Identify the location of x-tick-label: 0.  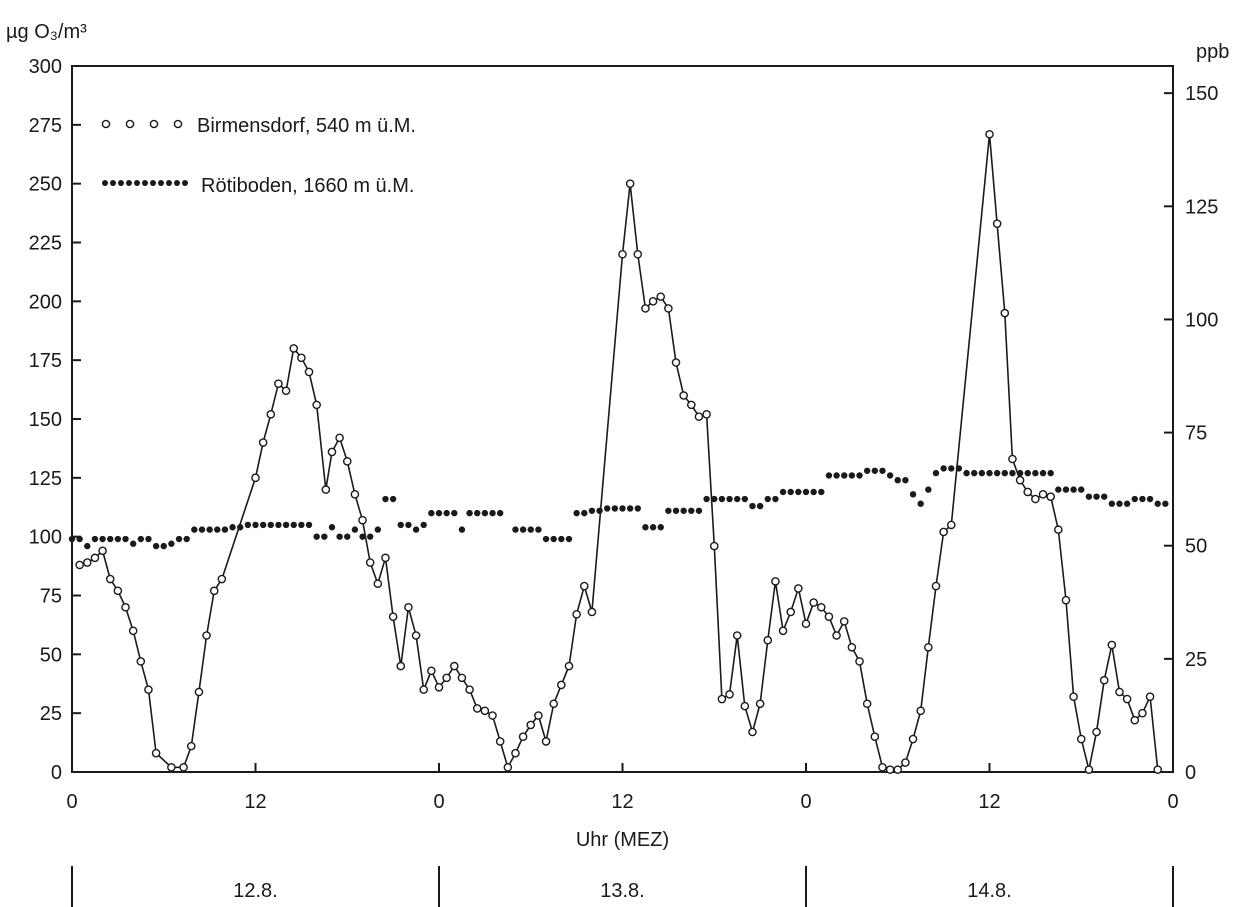
(438, 802).